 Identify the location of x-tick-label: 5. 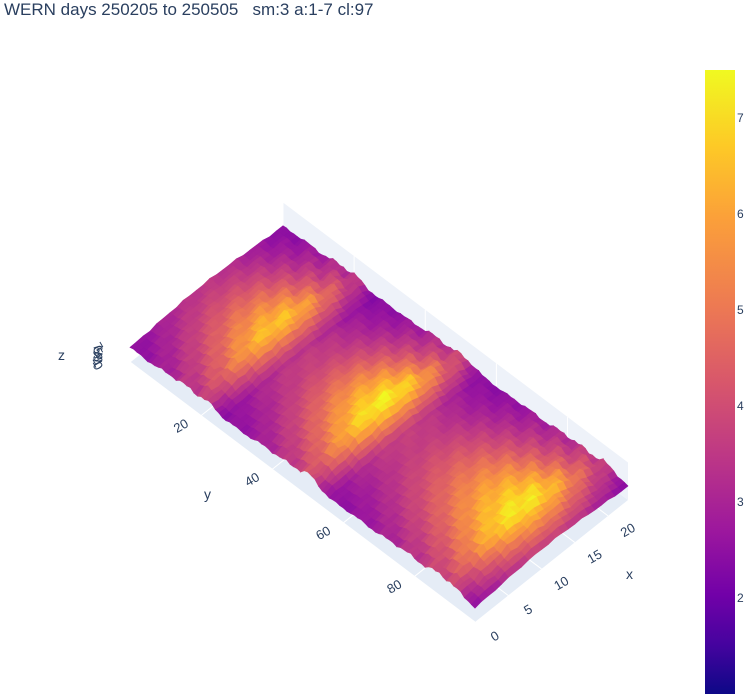
(528, 609).